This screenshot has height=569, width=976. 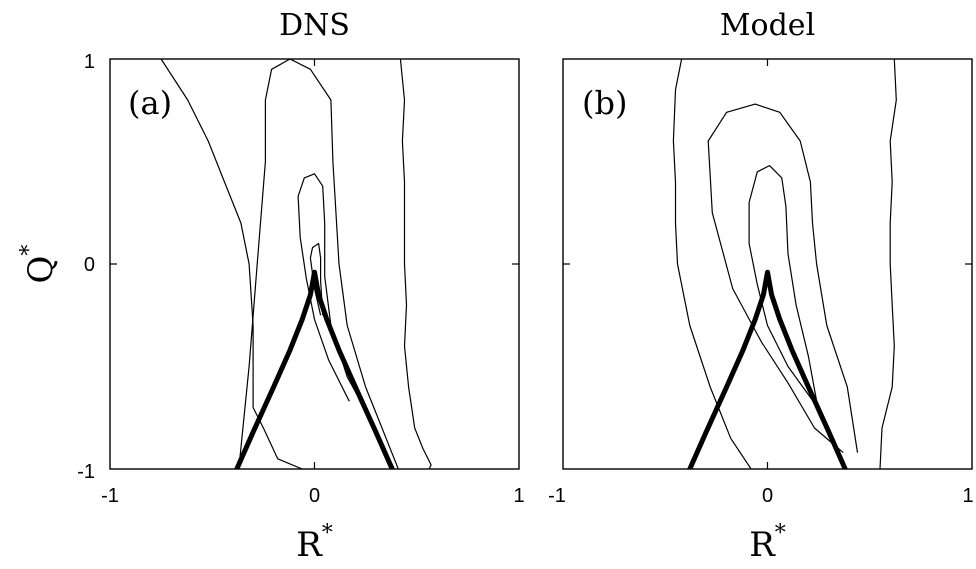 What do you see at coordinates (41, 270) in the screenshot?
I see `y-axis-label-text: Q` at bounding box center [41, 270].